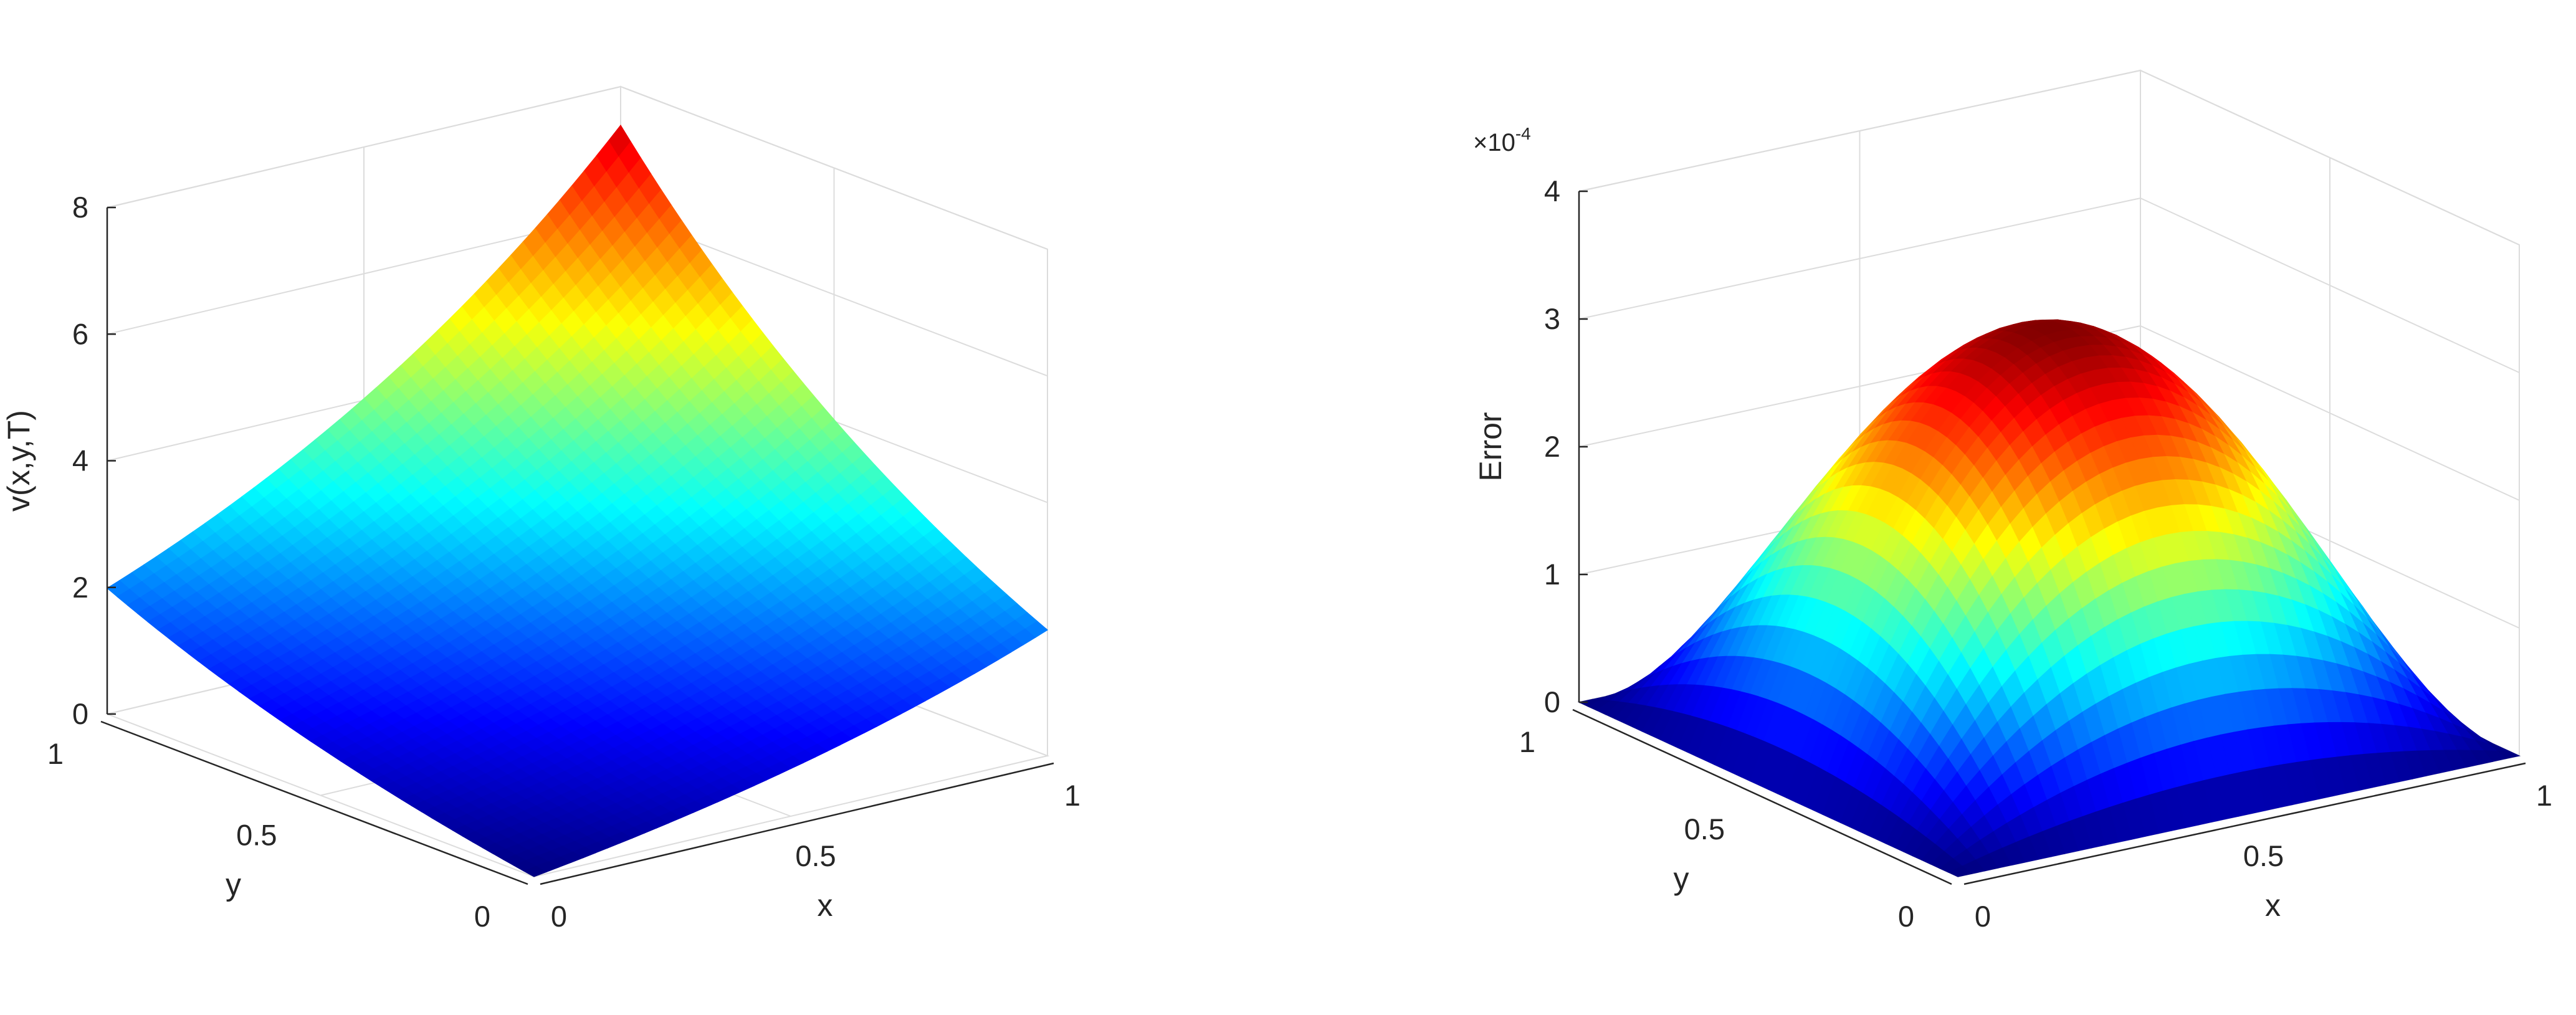 The image size is (2576, 1015). What do you see at coordinates (1491, 446) in the screenshot?
I see `z-axis-label: Error` at bounding box center [1491, 446].